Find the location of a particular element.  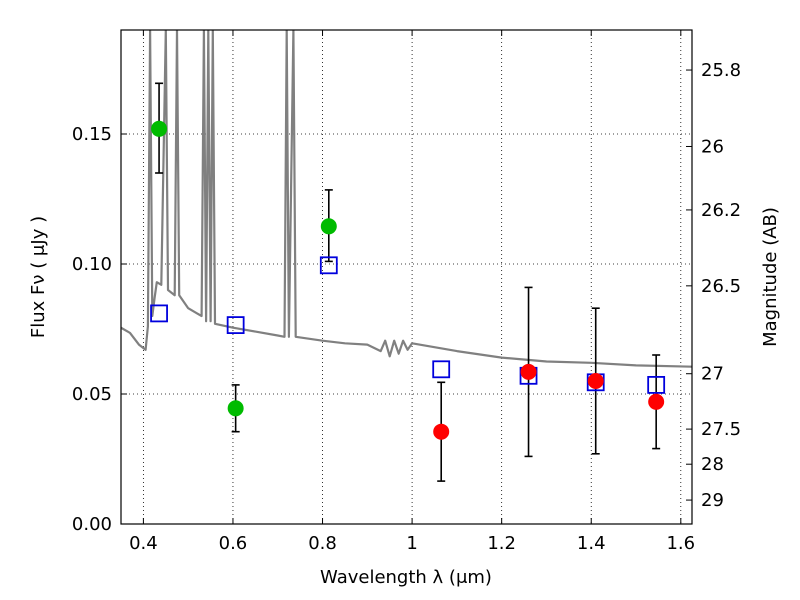

y-tick-label: 0.00 is located at coordinates (92, 524).